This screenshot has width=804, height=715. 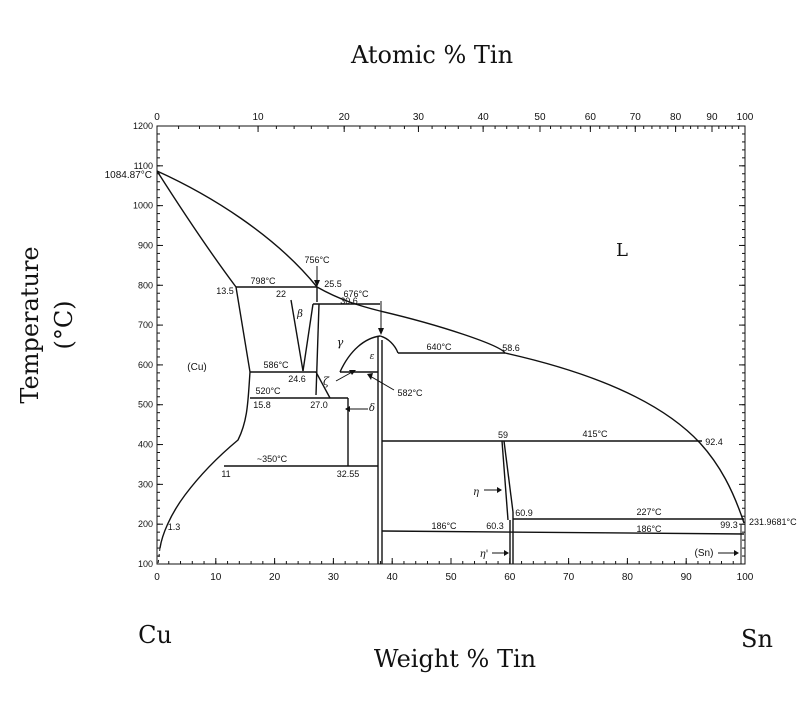 I want to click on cu-solidus, so click(x=196, y=229).